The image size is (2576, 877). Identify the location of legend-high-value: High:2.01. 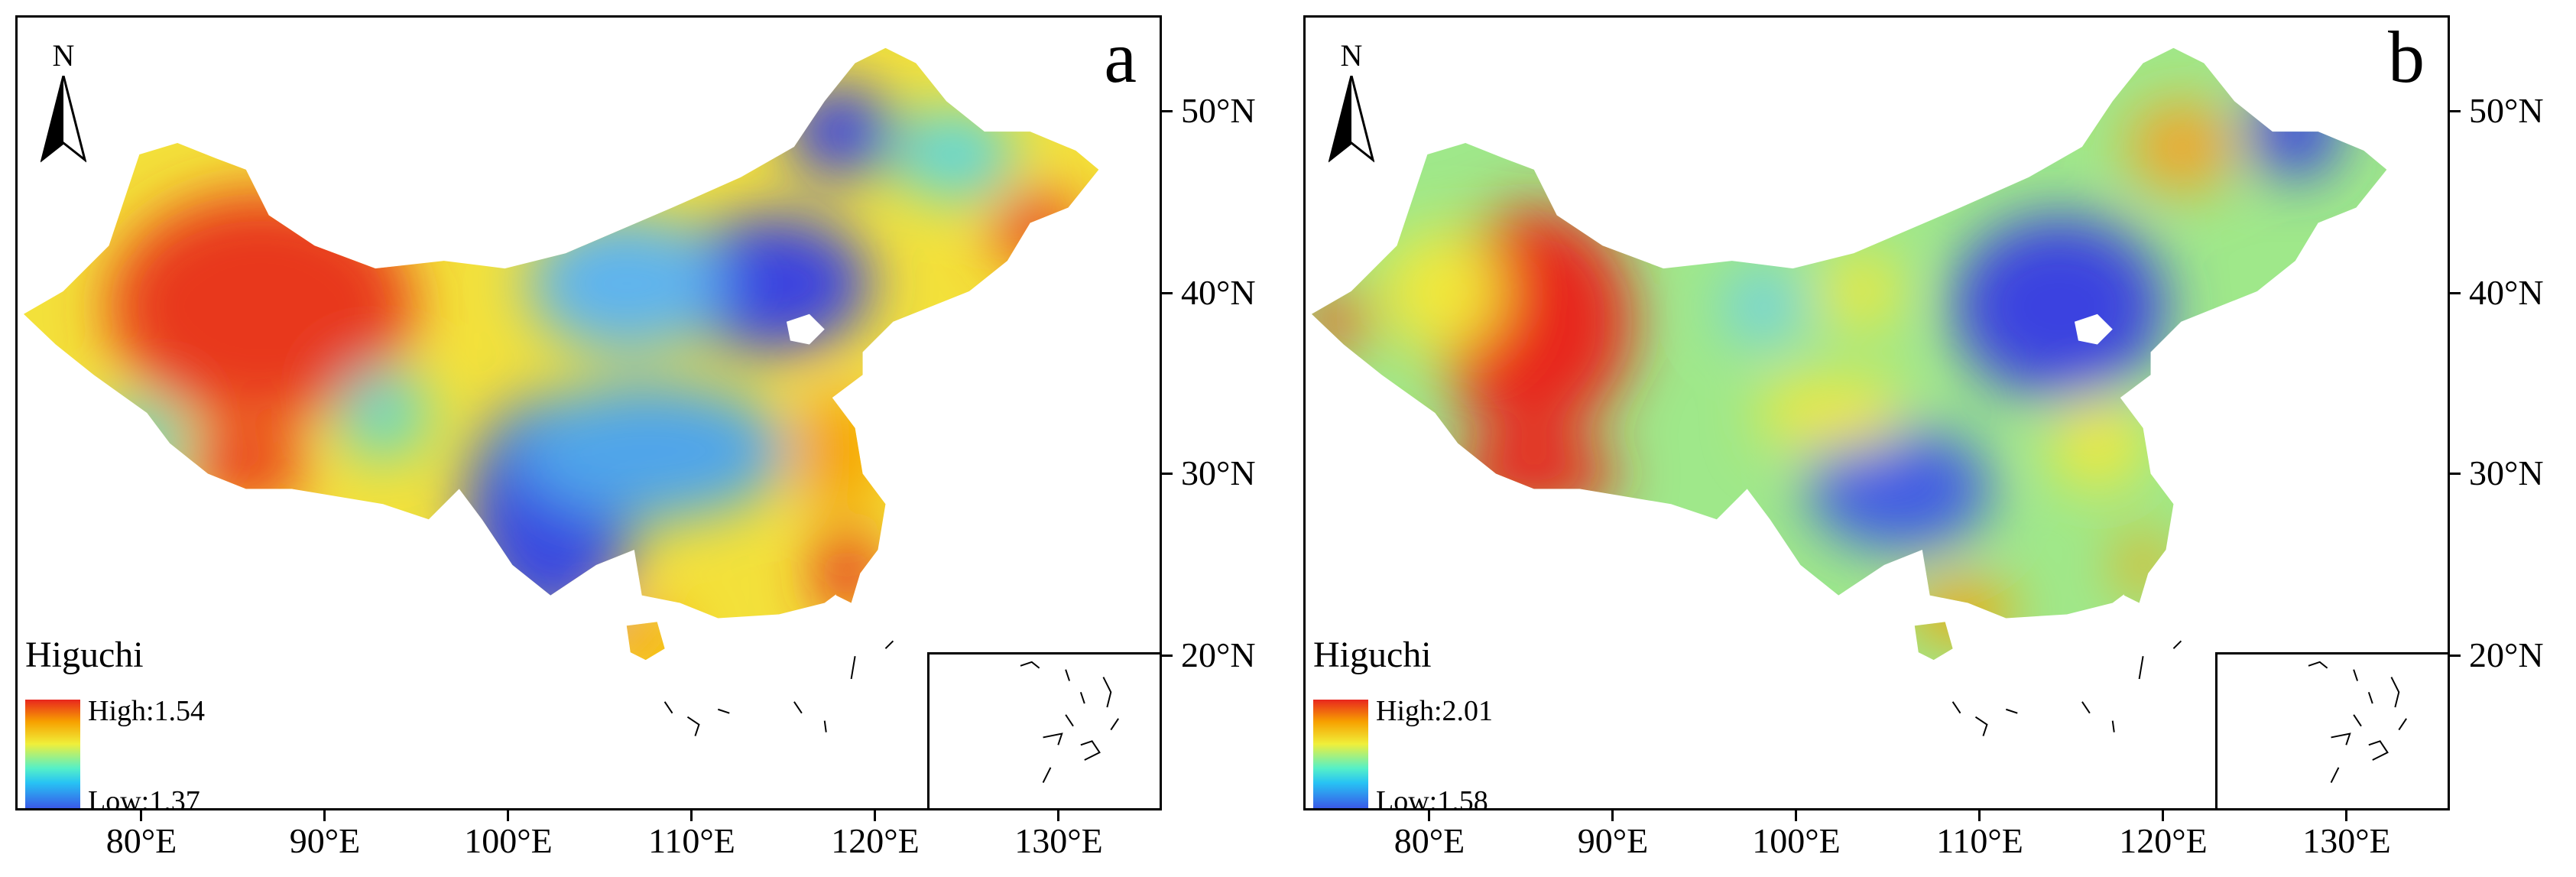
(1435, 711).